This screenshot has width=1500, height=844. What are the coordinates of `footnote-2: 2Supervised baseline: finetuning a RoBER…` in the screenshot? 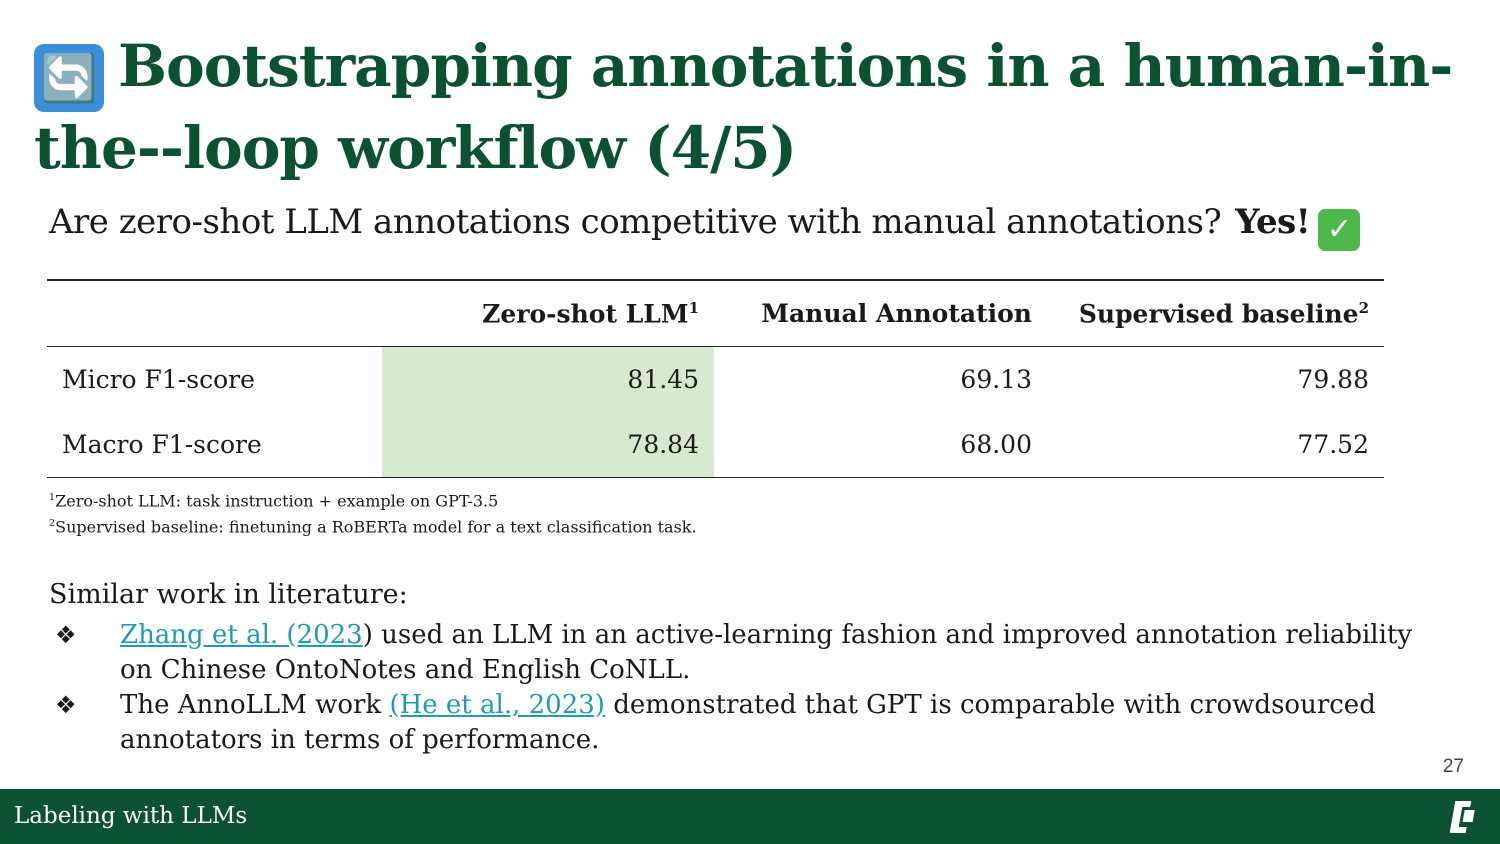 It's located at (373, 527).